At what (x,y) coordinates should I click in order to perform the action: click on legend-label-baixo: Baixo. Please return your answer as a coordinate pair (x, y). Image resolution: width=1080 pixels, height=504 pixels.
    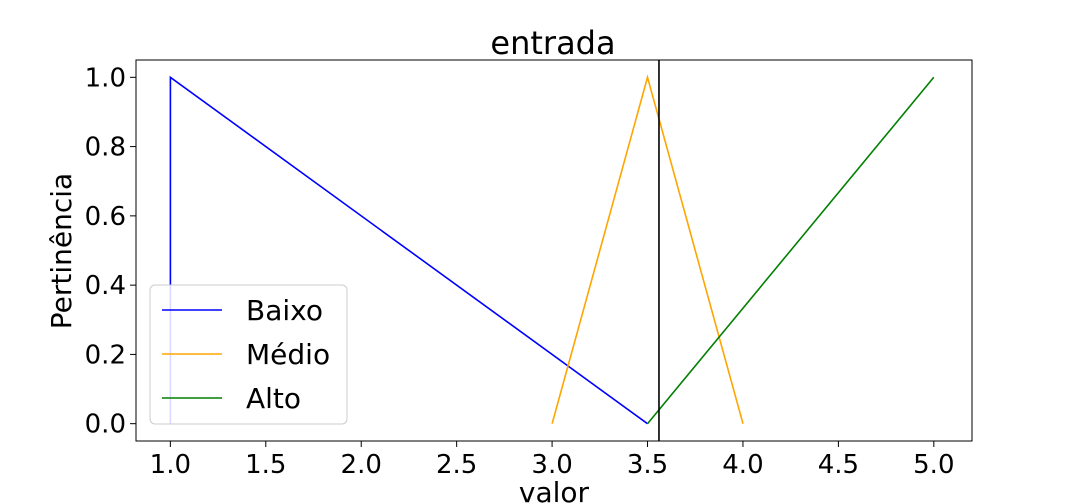
    Looking at the image, I should click on (284, 310).